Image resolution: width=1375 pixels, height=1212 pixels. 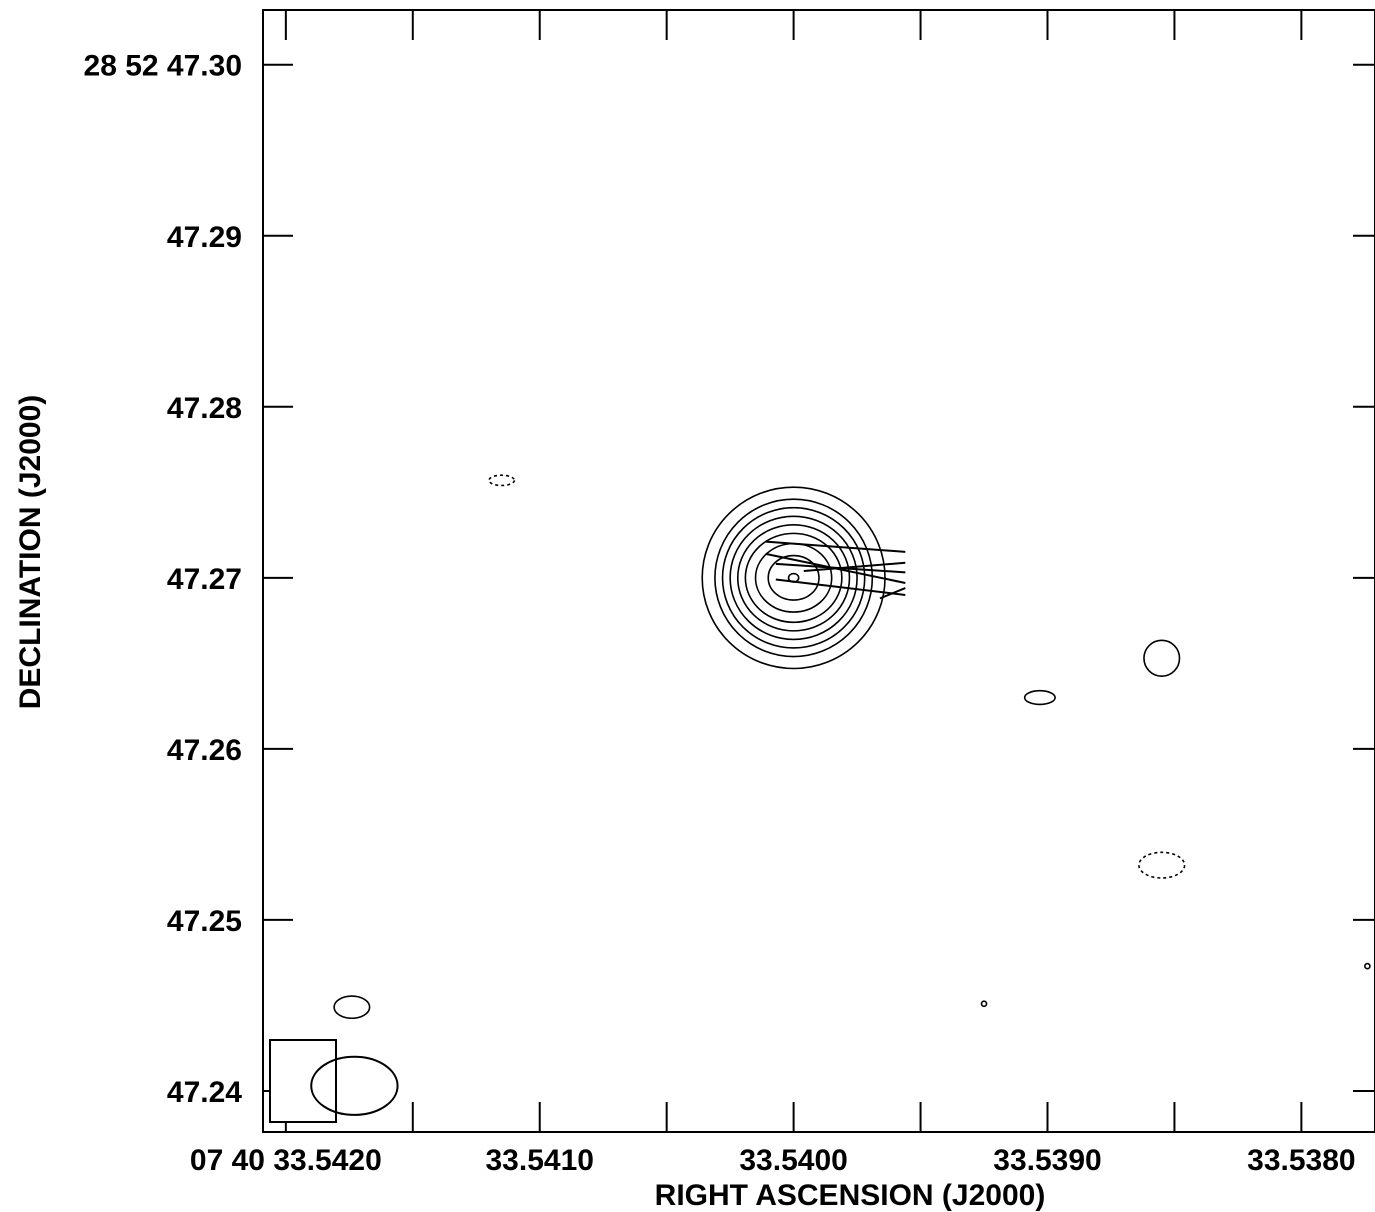 What do you see at coordinates (286, 1160) in the screenshot?
I see `x-tick-label: 07 40 33.5420` at bounding box center [286, 1160].